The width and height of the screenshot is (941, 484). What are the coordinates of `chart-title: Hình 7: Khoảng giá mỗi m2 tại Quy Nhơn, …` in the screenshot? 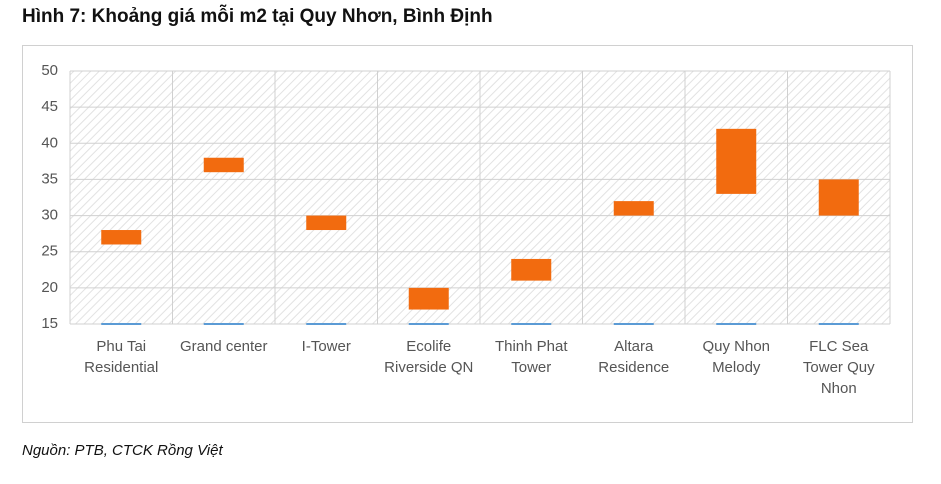 It's located at (257, 16).